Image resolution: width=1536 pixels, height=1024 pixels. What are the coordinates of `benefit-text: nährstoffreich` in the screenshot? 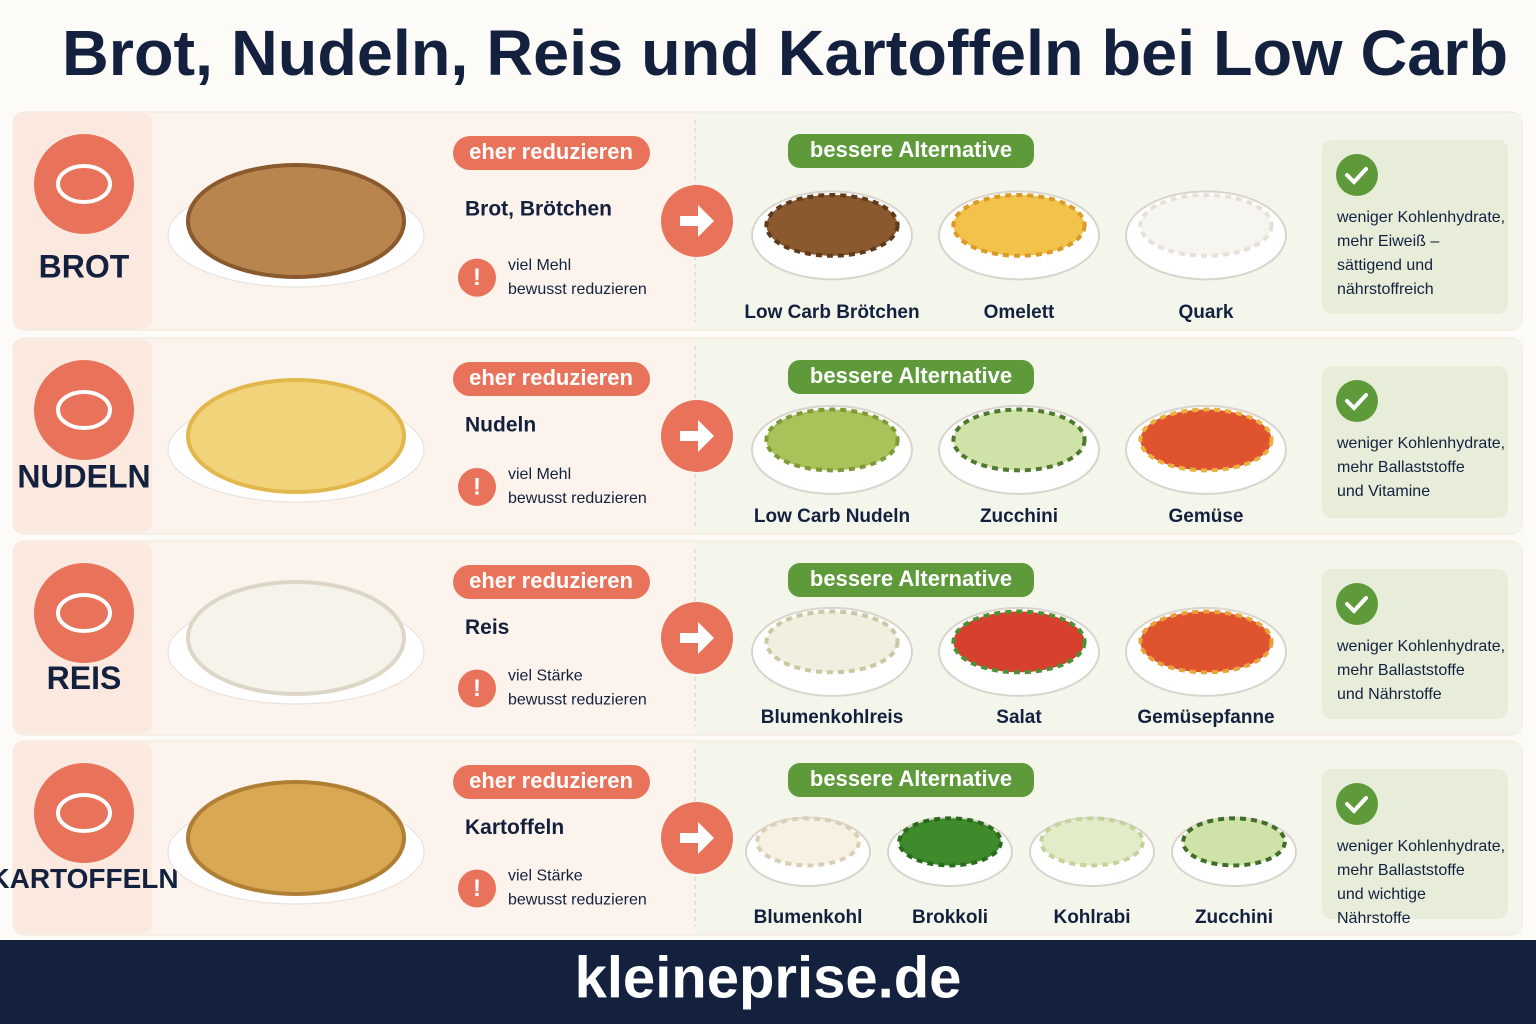 It's located at (1385, 289).